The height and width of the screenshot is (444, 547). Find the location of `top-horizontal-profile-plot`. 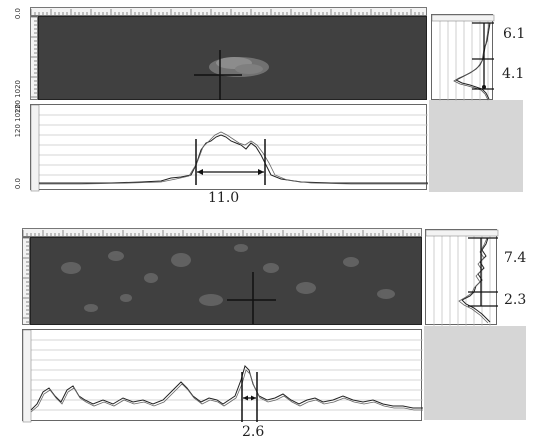

top-horizontal-profile-plot is located at coordinates (229, 148).